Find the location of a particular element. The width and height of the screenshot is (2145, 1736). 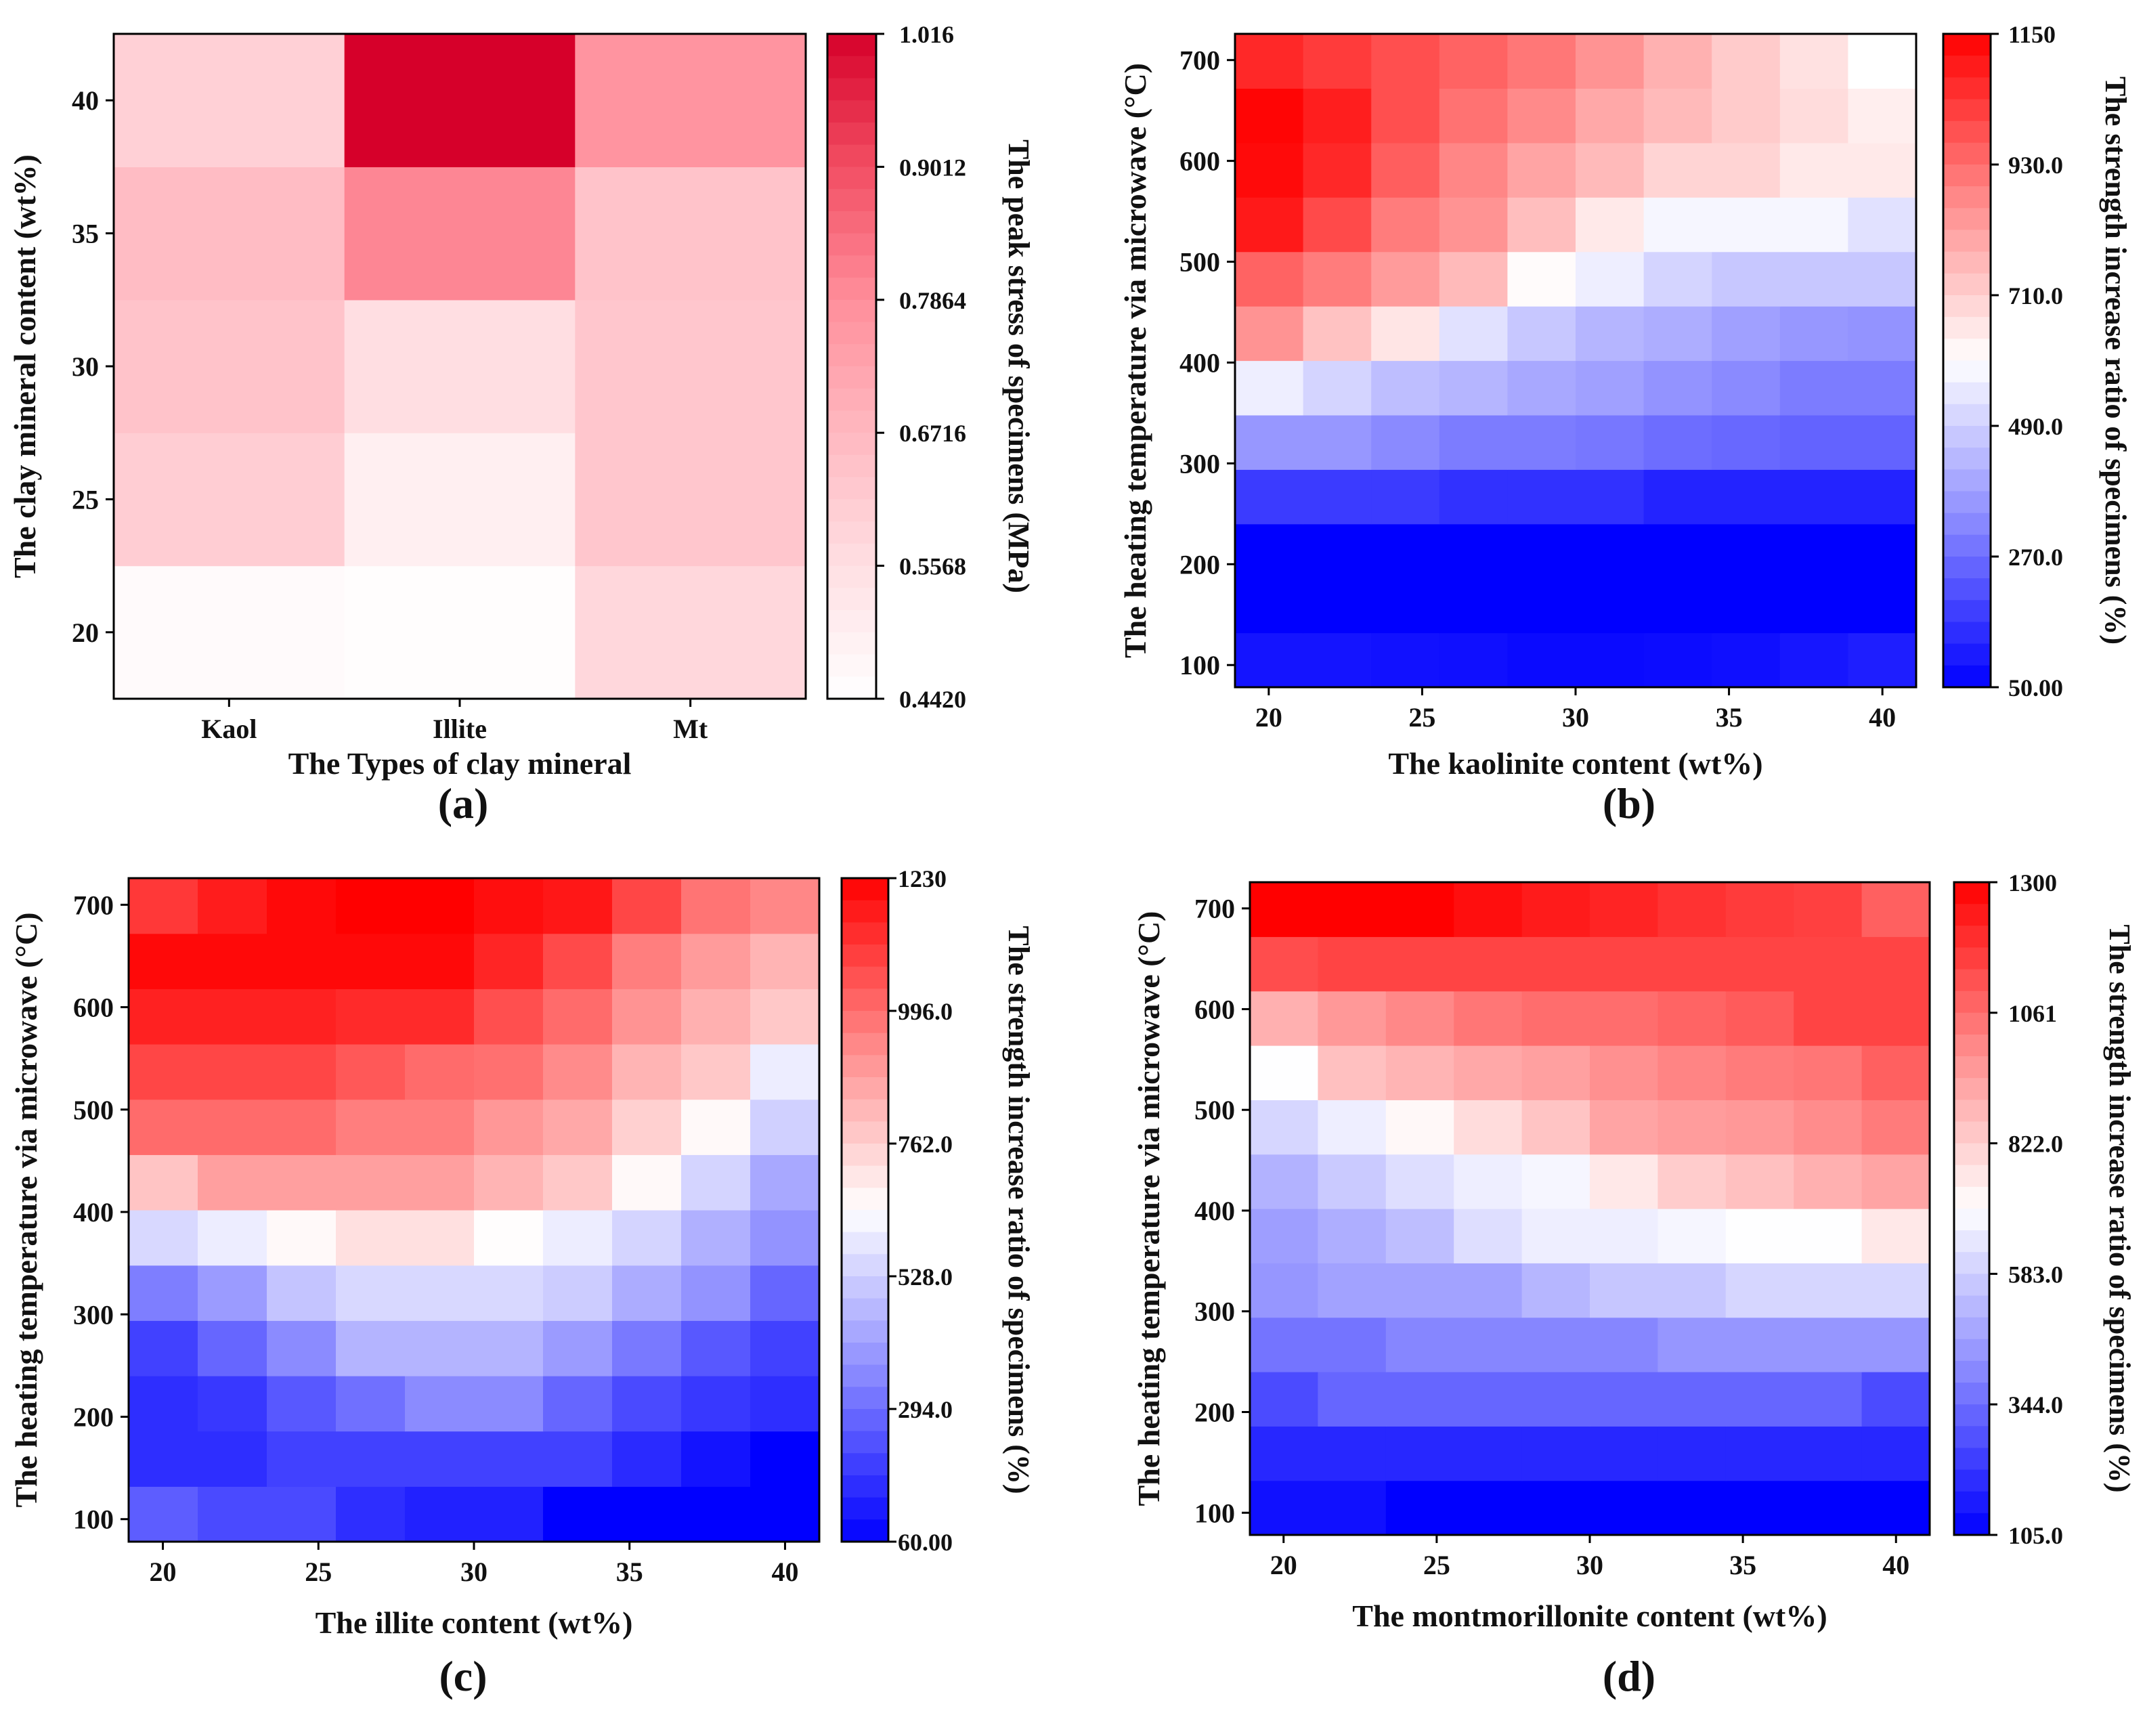

colorbar-tick-label: 344.0 is located at coordinates (2036, 1404).